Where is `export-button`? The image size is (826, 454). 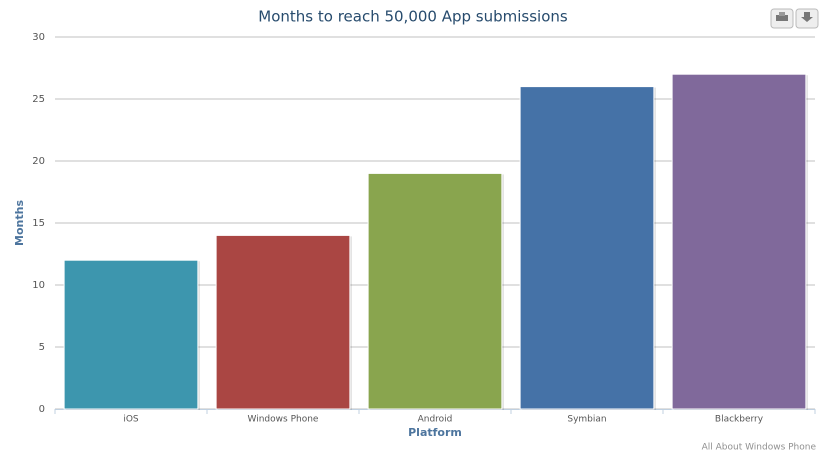
export-button is located at coordinates (807, 18).